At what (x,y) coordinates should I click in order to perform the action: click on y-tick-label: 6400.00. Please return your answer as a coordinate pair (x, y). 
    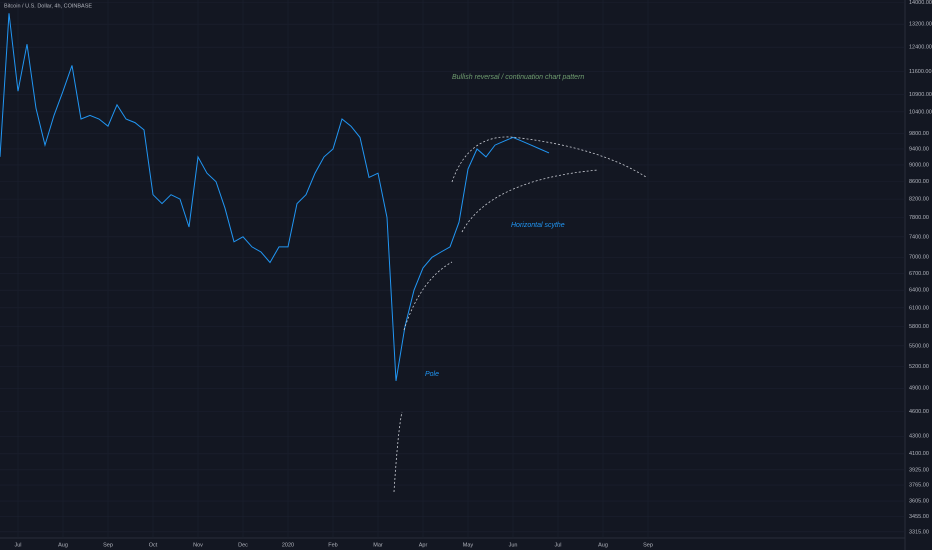
    Looking at the image, I should click on (919, 291).